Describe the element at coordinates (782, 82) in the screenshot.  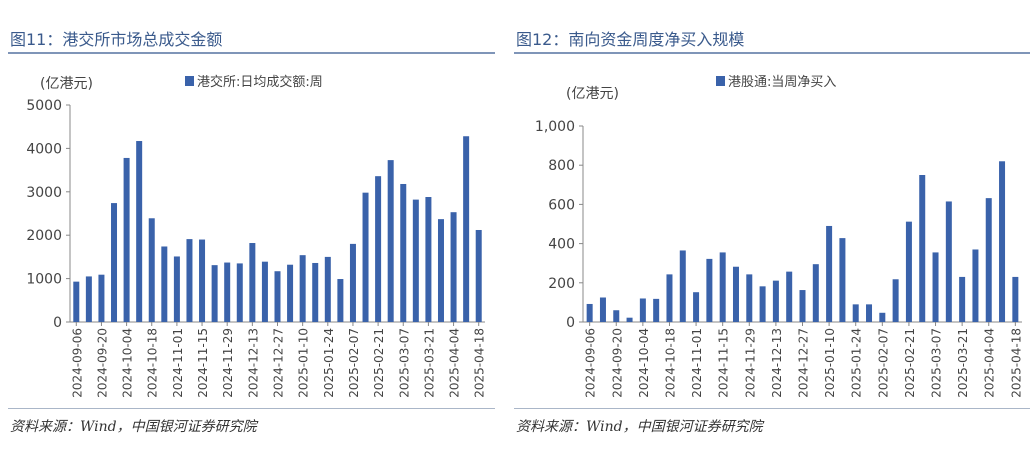
I see `legend-label-right: 港股通:当周净买入` at that location.